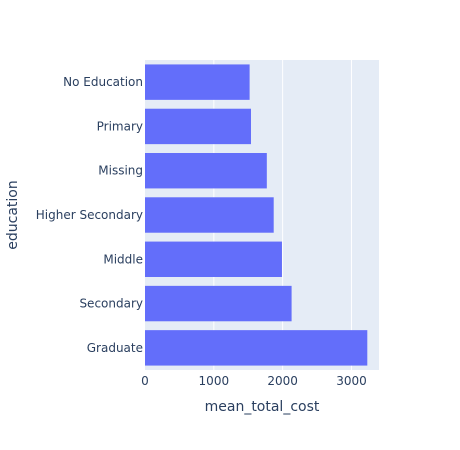  Describe the element at coordinates (214, 381) in the screenshot. I see `x-tick-label: 1000` at that location.